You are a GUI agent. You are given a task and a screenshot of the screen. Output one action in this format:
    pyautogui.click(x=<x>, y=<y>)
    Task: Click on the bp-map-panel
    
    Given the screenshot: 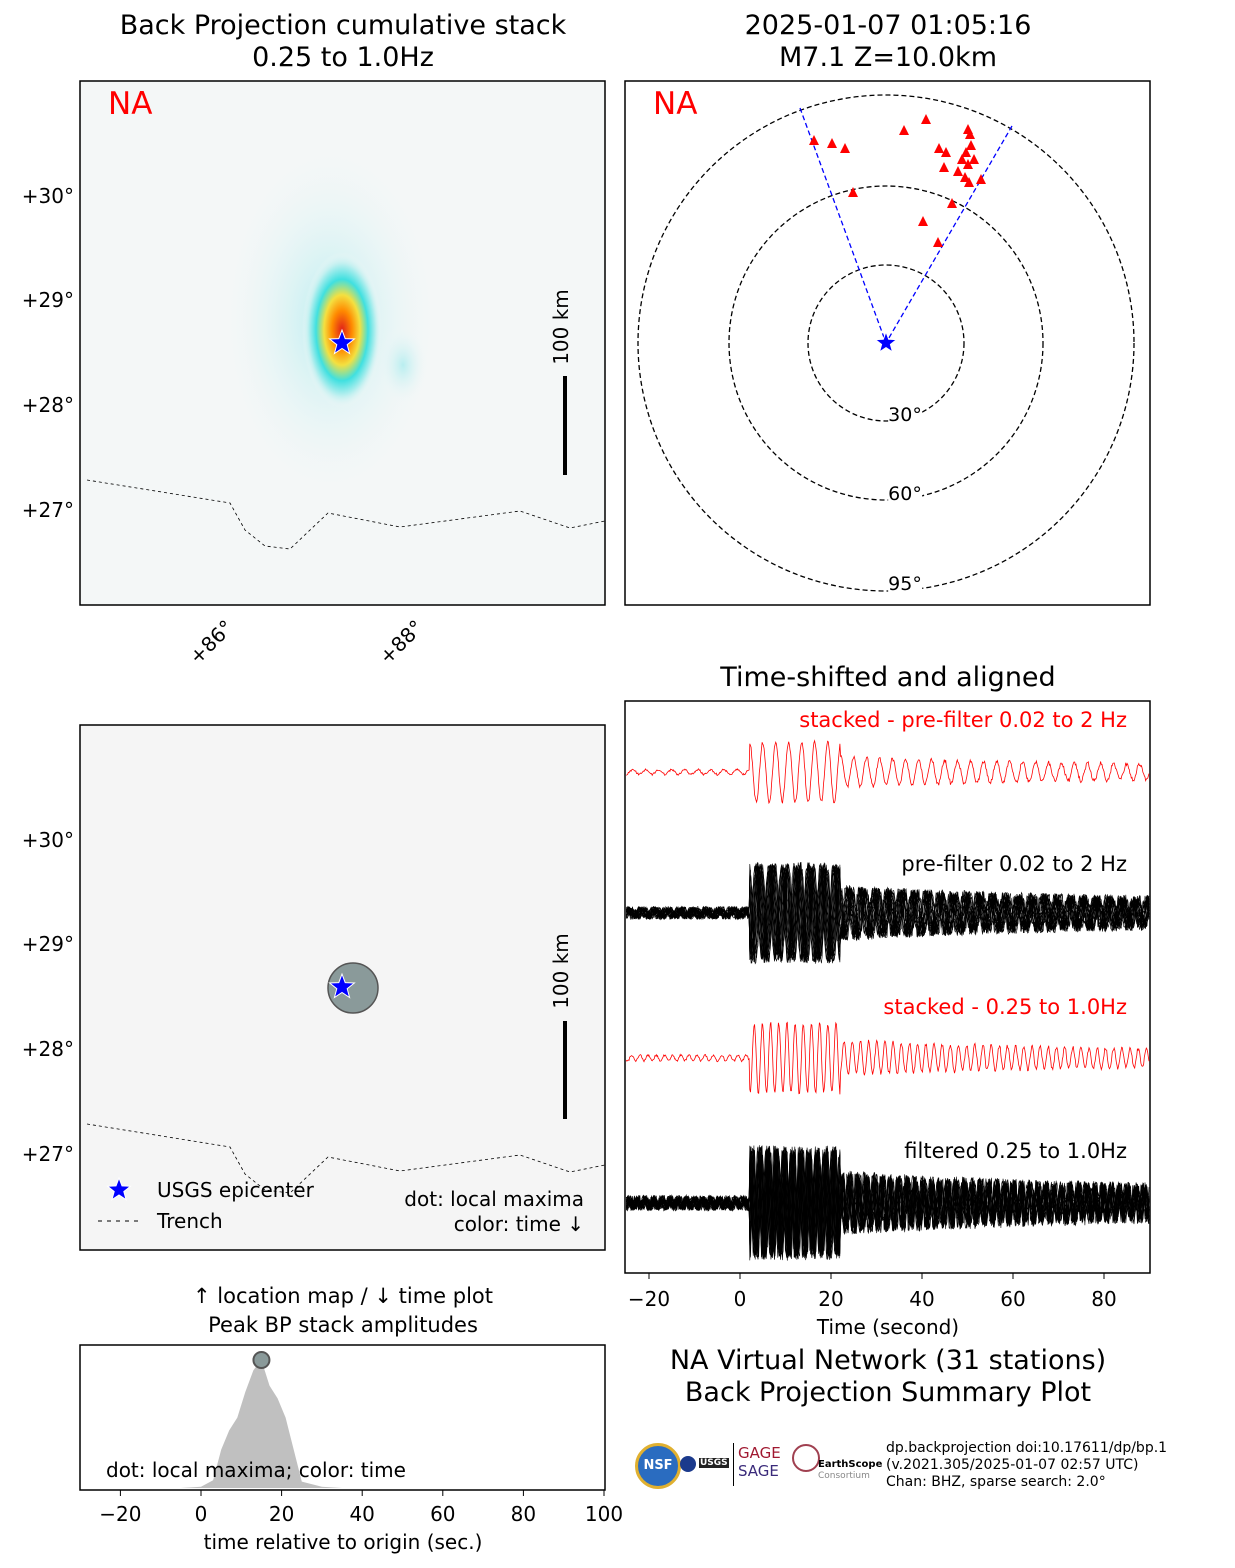 What is the action you would take?
    pyautogui.click(x=342, y=343)
    